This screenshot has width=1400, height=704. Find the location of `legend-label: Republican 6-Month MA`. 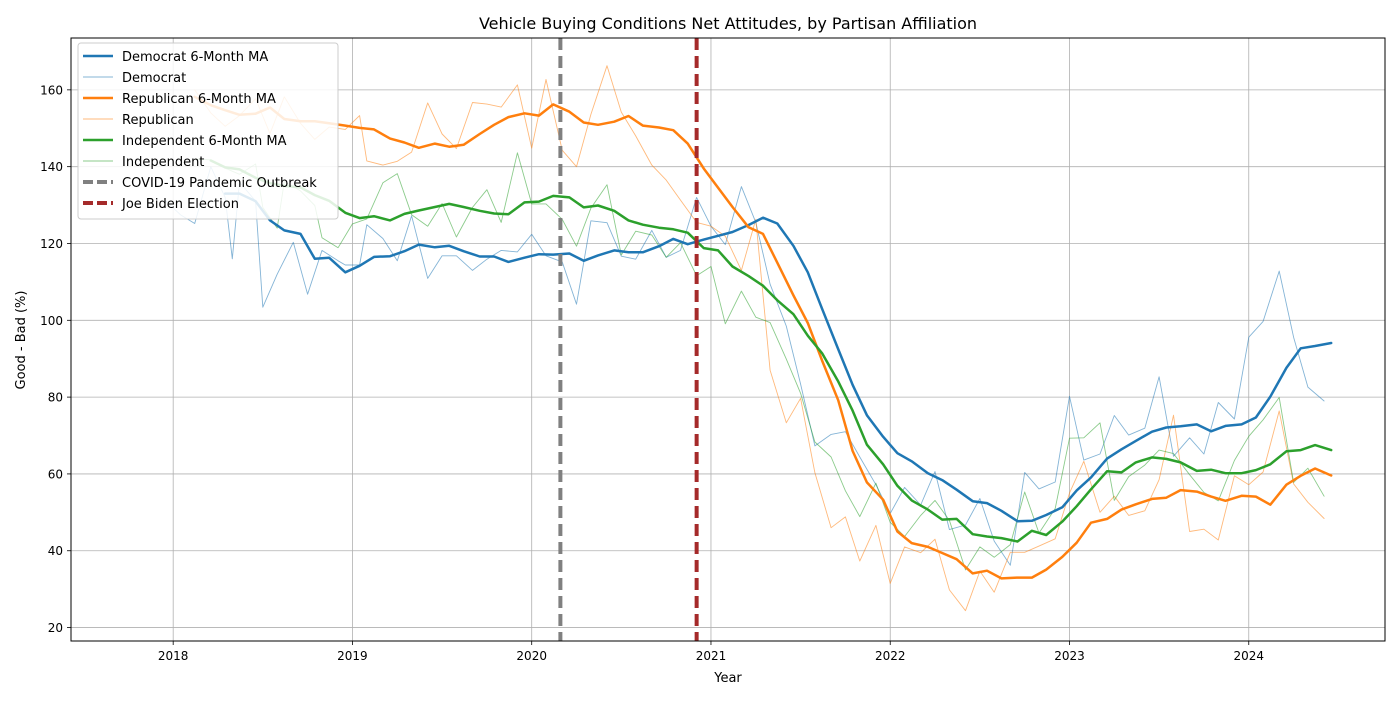

legend-label: Republican 6-Month MA is located at coordinates (199, 99).